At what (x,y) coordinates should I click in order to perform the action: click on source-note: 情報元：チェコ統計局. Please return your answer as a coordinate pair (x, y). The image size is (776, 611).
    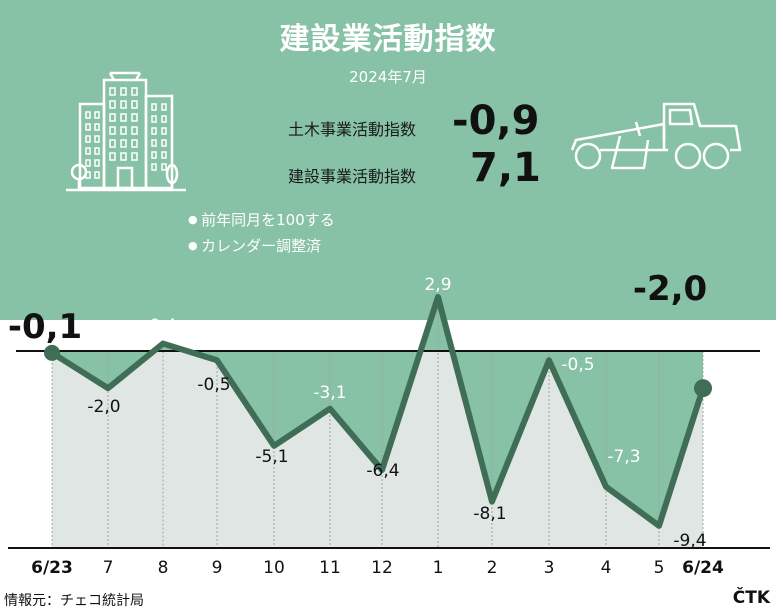
    Looking at the image, I should click on (74, 601).